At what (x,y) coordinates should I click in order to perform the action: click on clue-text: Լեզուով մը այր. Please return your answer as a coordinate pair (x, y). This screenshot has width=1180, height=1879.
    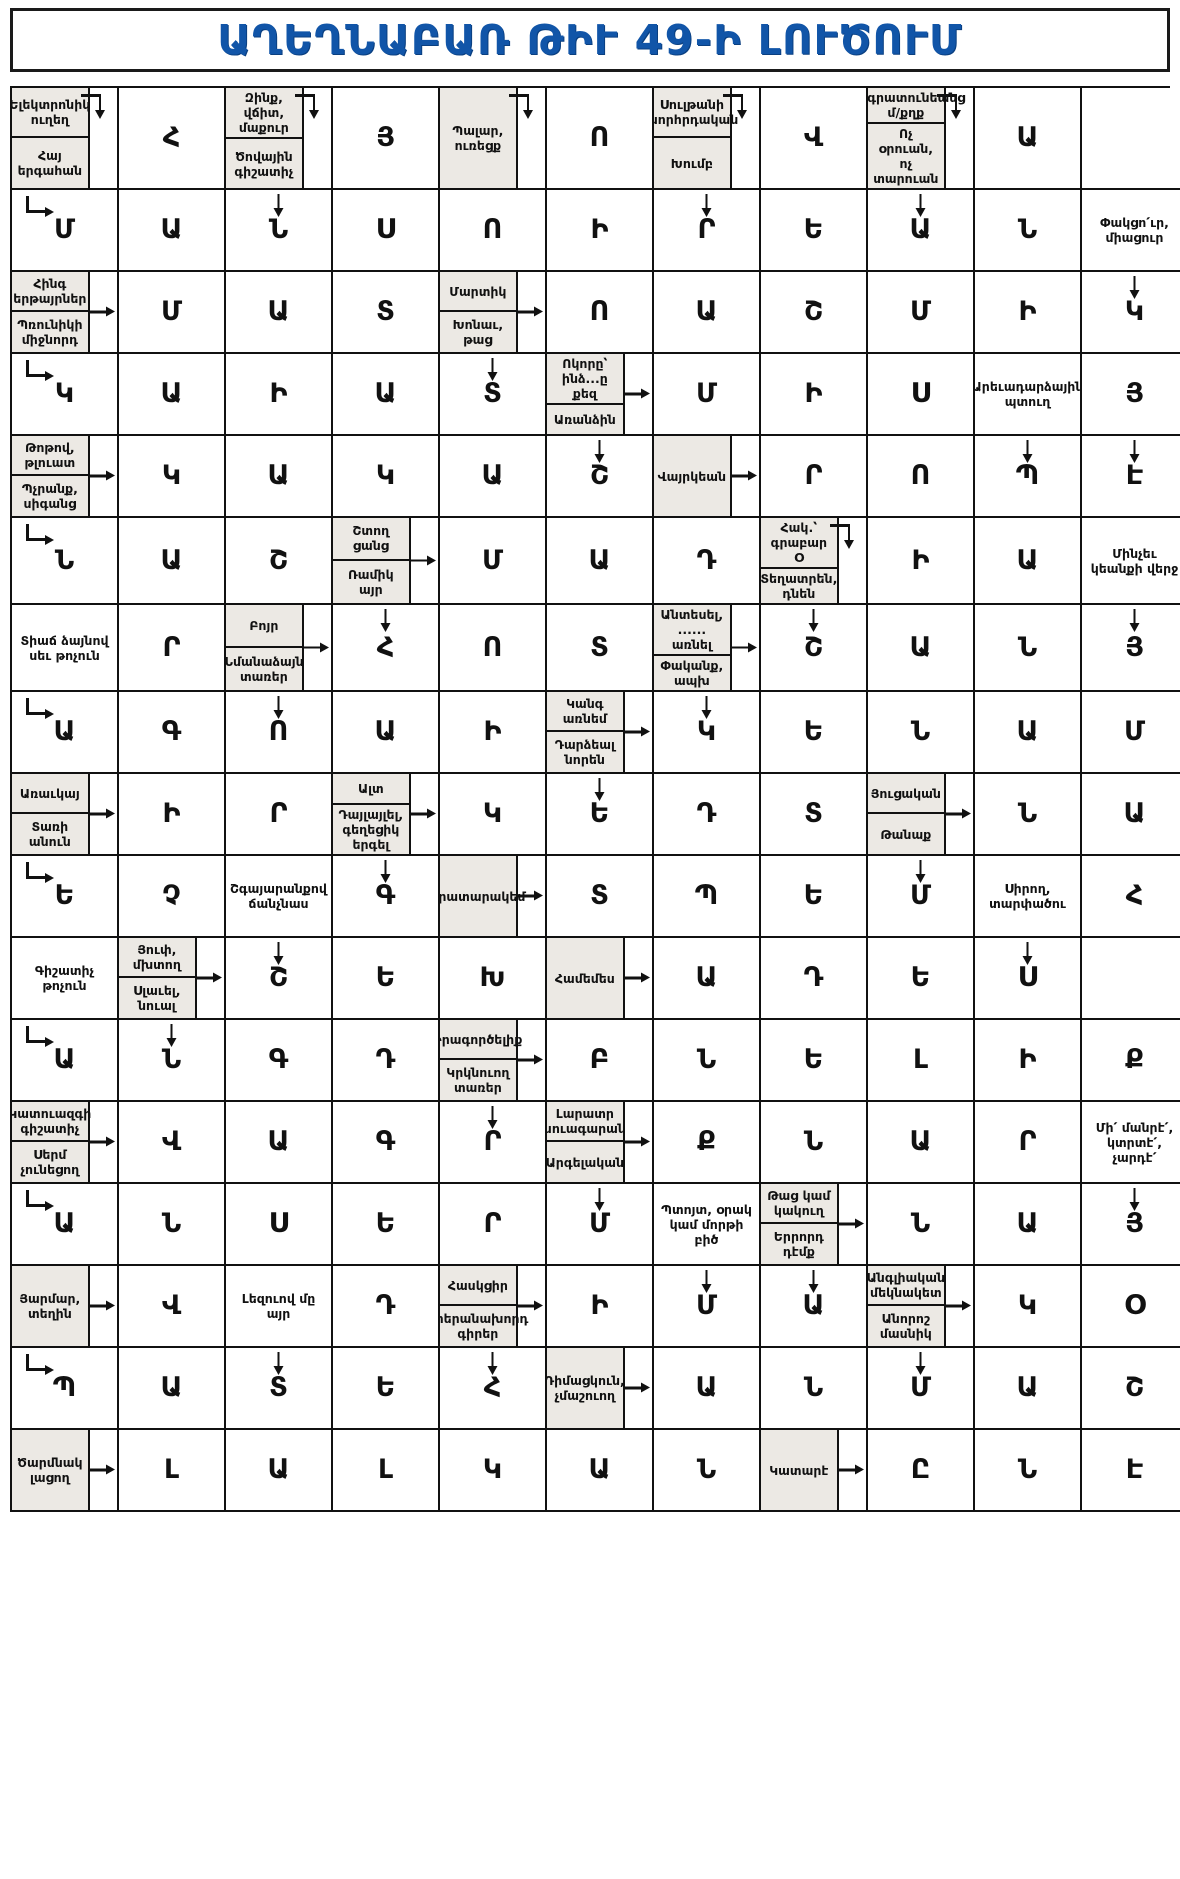
    Looking at the image, I should click on (278, 1305).